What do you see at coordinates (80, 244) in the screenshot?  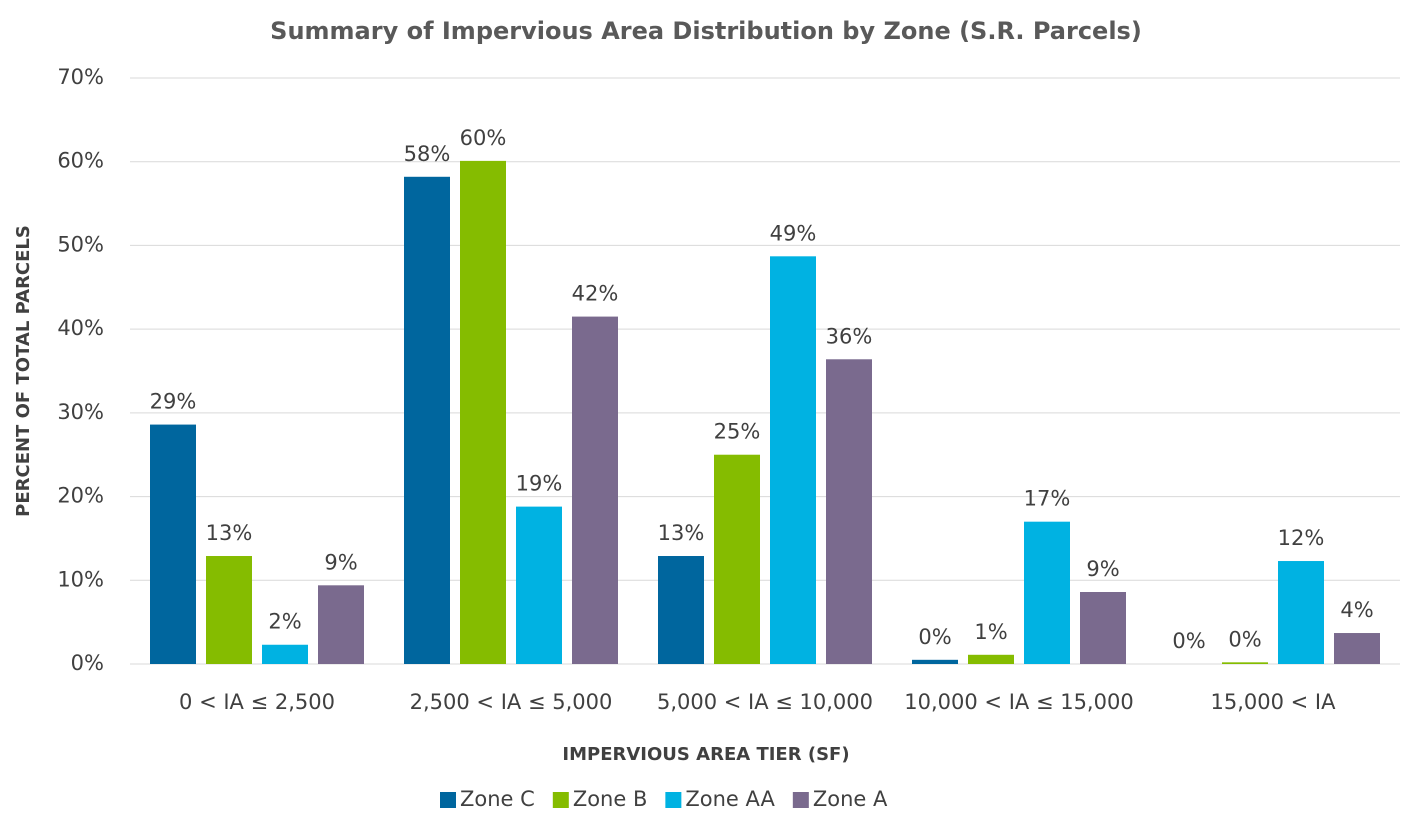 I see `y-tick-label: 50%` at bounding box center [80, 244].